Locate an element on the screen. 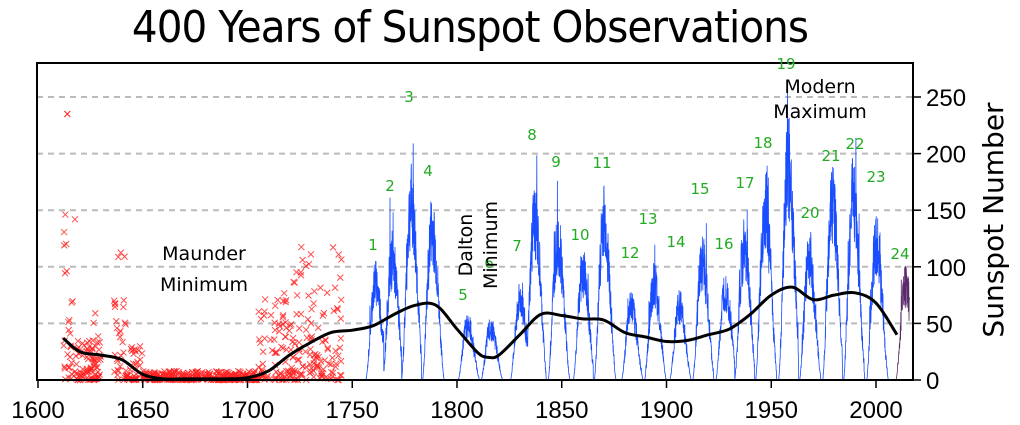  annotation-maunder-2: Minimum is located at coordinates (204, 285).